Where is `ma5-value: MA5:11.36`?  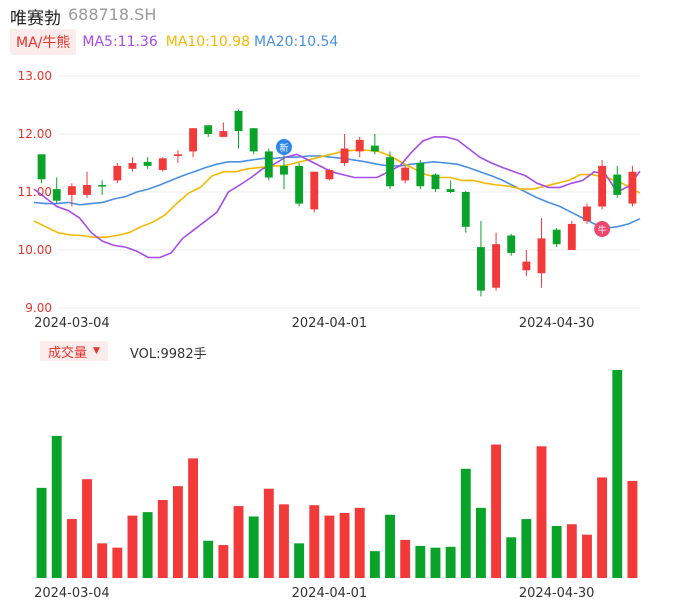
ma5-value: MA5:11.36 is located at coordinates (120, 42).